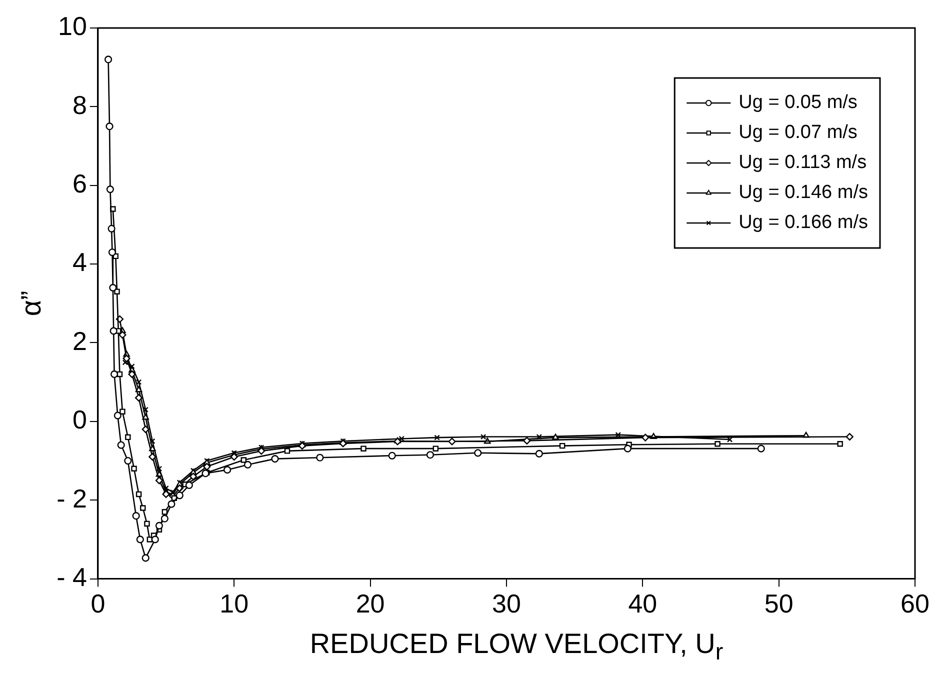  Describe the element at coordinates (31, 303) in the screenshot. I see `y-axis-title: α”` at that location.